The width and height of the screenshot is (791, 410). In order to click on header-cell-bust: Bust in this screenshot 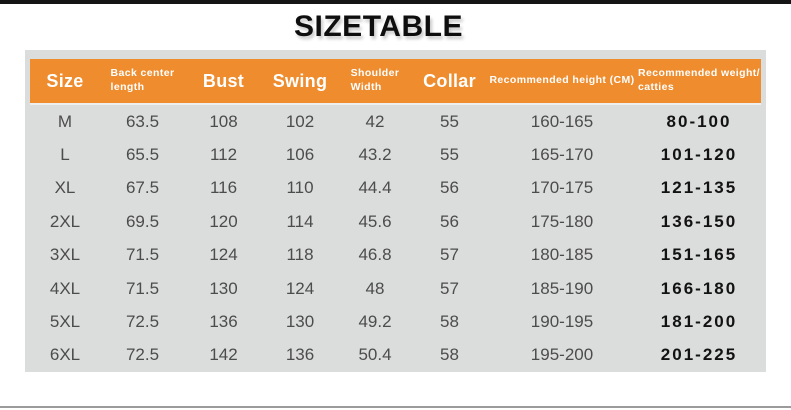, I will do `click(223, 80)`.